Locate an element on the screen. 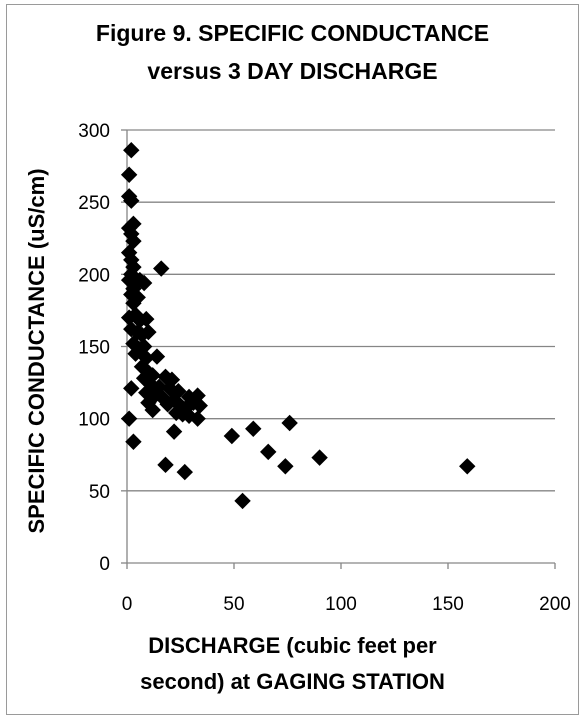 The image size is (585, 719). x-tick-labels: 0 50 100 150 200 is located at coordinates (346, 604).